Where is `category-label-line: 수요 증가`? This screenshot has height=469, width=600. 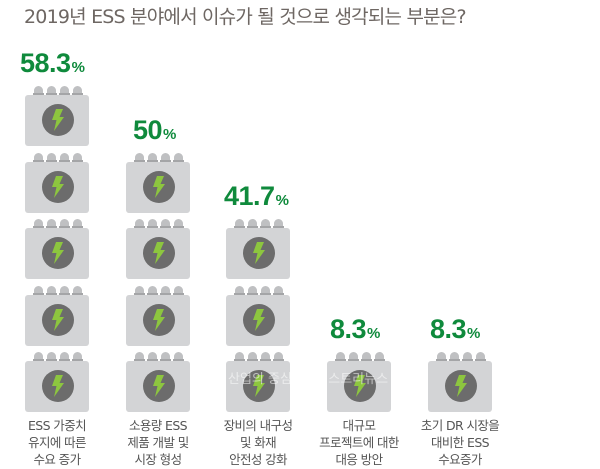 category-label-line: 수요 증가 is located at coordinates (57, 459).